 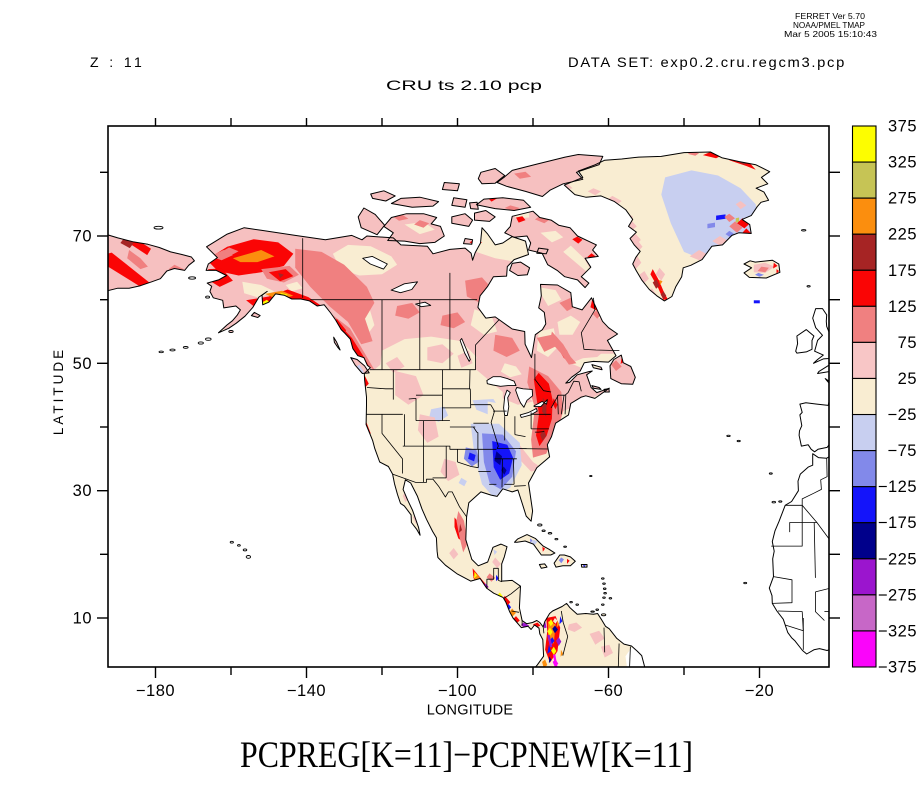 I want to click on svg-text: −375, so click(x=897, y=668).